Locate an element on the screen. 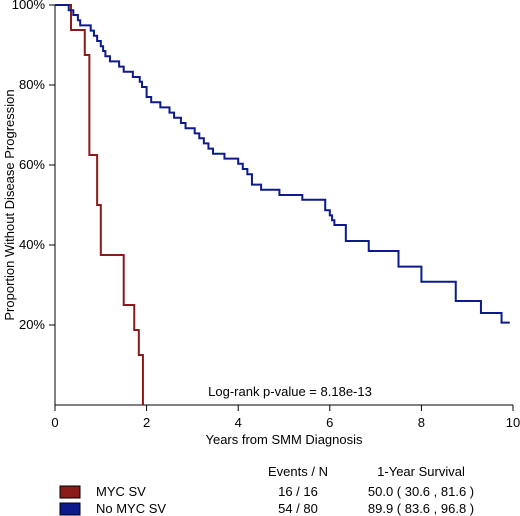  legend-survival-header: 1-Year Survival is located at coordinates (421, 471).